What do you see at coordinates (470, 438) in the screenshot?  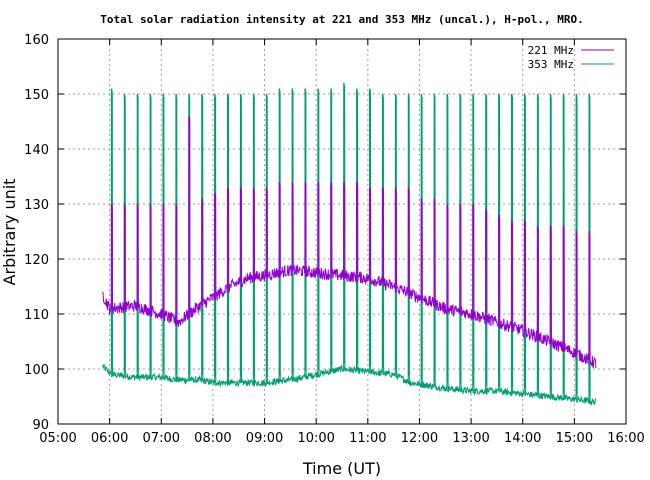 I see `x-tick-label: 13:00` at bounding box center [470, 438].